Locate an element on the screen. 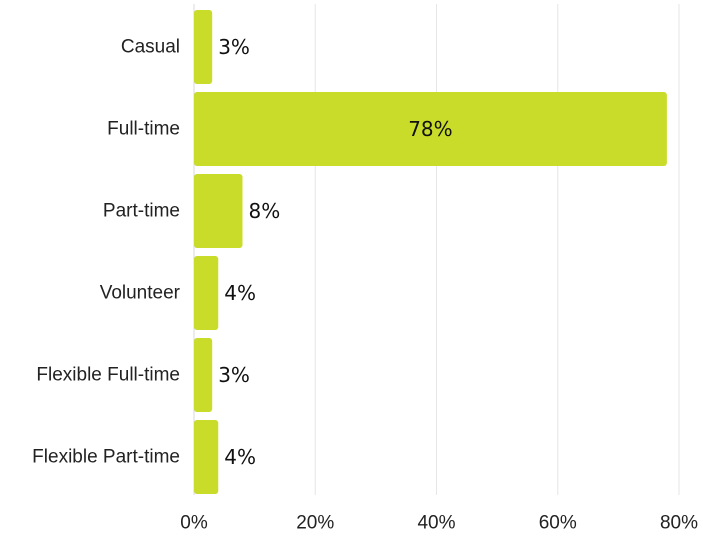 This screenshot has width=703, height=547. bar-flexible-part-time is located at coordinates (206, 457).